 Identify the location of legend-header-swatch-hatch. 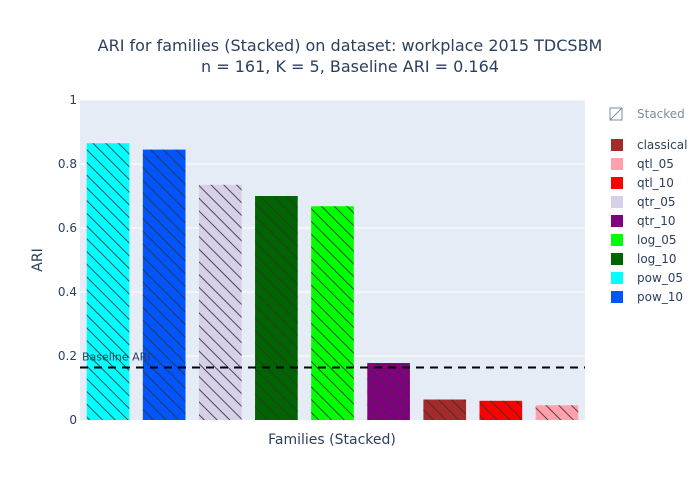
(616, 114).